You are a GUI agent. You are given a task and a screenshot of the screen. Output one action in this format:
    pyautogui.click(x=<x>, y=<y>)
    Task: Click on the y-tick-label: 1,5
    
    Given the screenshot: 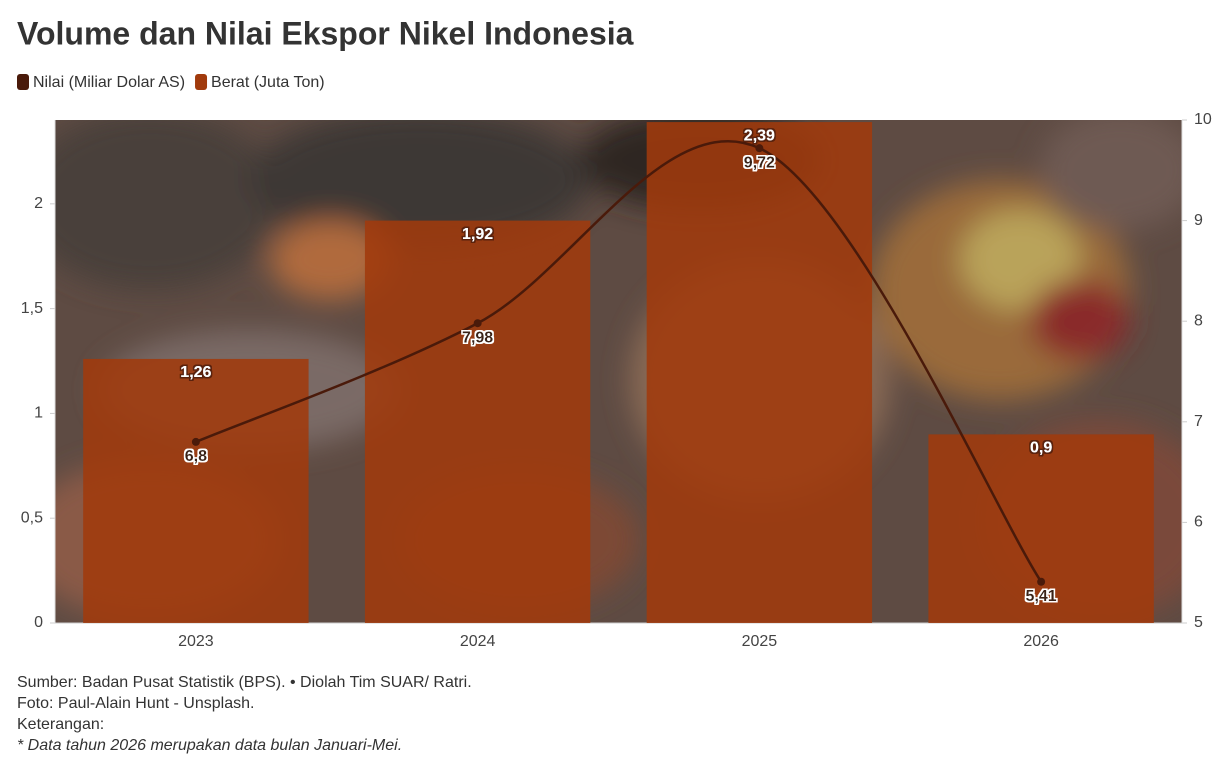 What is the action you would take?
    pyautogui.click(x=32, y=308)
    